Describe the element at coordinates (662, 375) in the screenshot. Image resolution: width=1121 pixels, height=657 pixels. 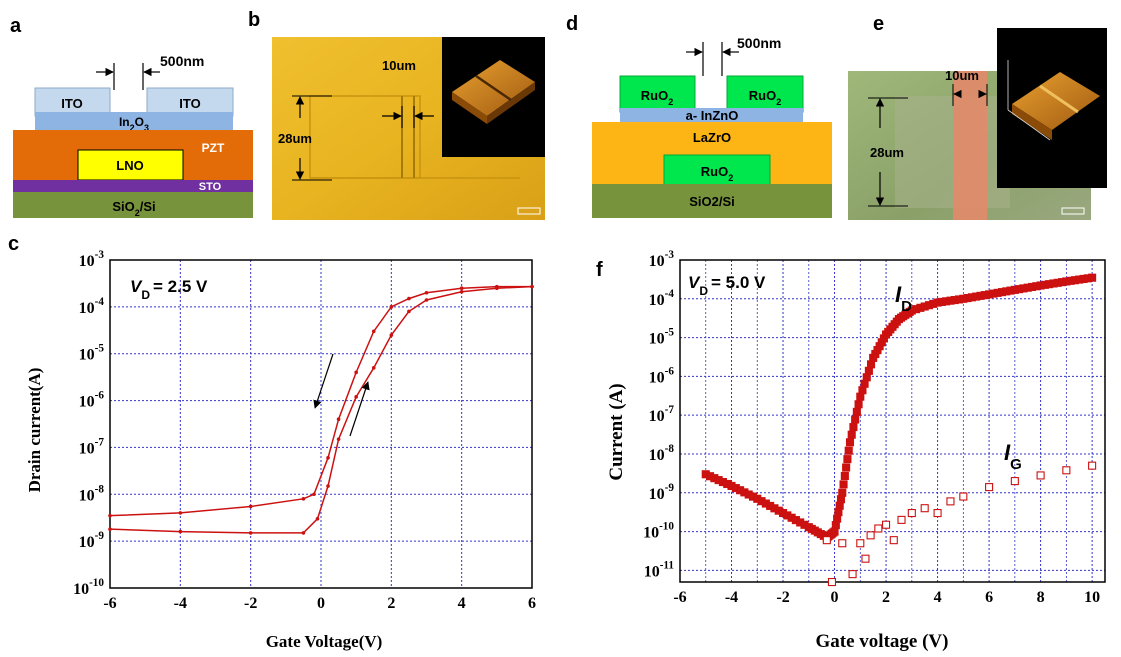
I see `y-tick-label: 10⁻⁶` at that location.